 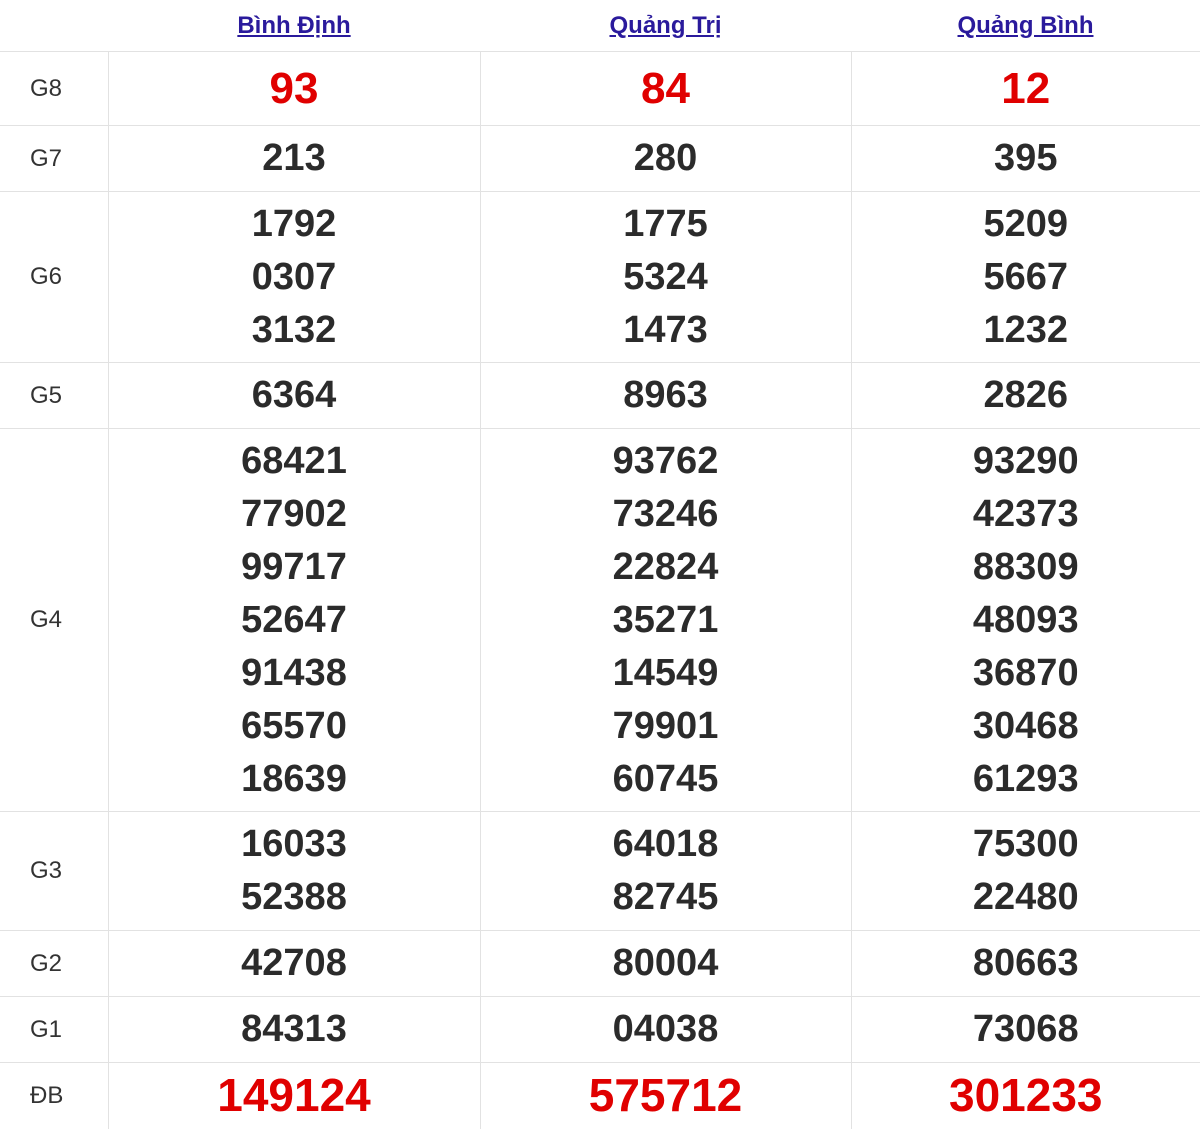 I want to click on prize-label: G8, so click(x=54, y=89).